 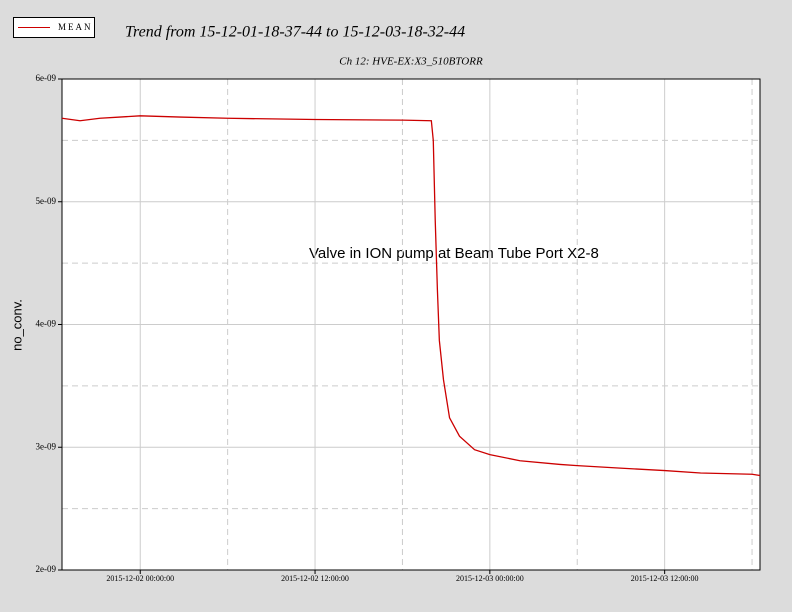 What do you see at coordinates (665, 578) in the screenshot?
I see `x-tick-label: 2015-12-03 12:00:00` at bounding box center [665, 578].